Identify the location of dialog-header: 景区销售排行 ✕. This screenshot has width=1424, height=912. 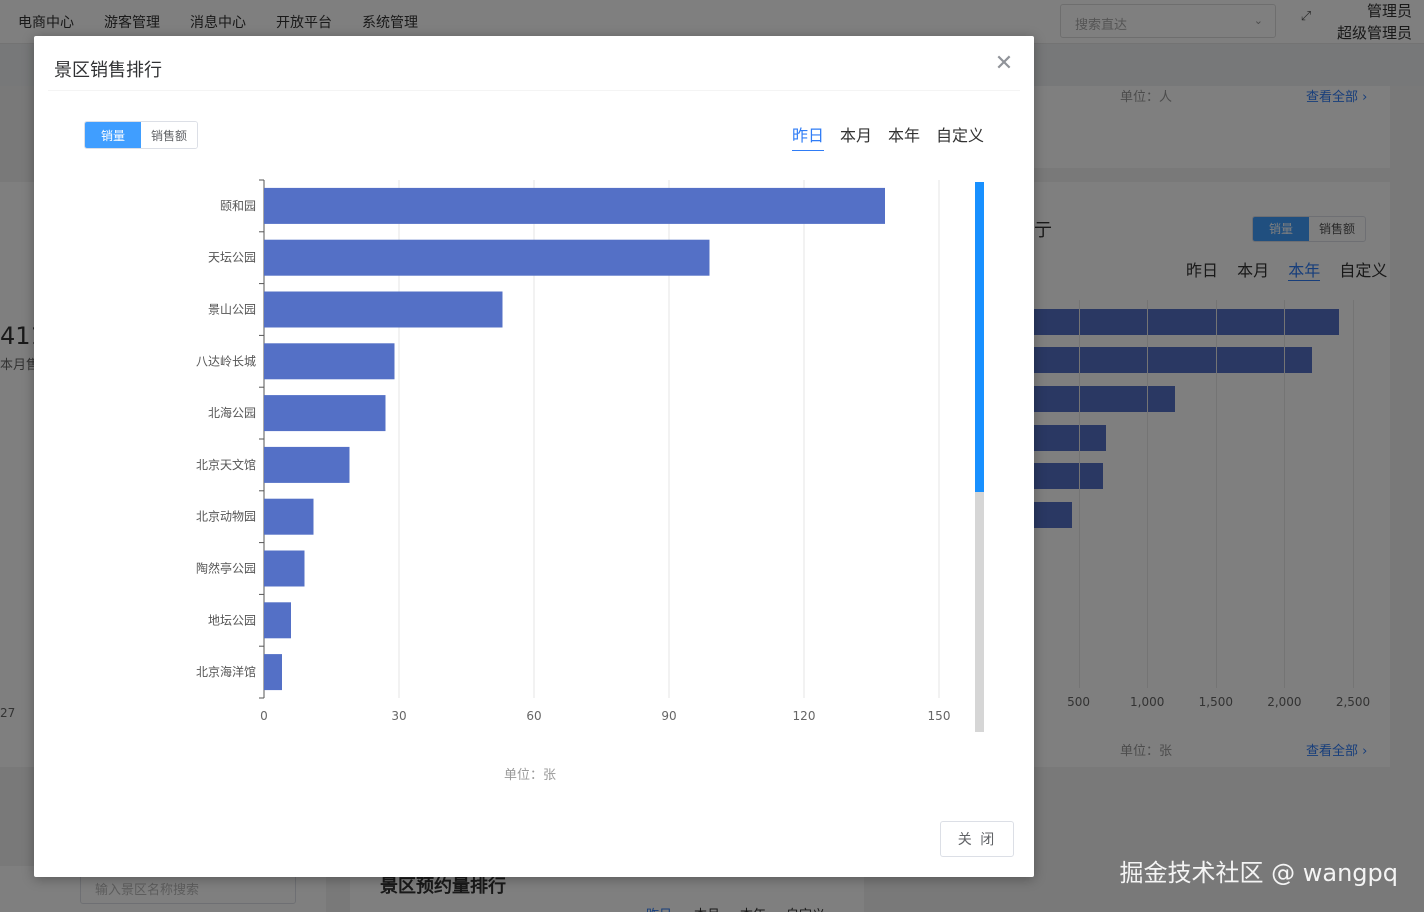
(534, 64).